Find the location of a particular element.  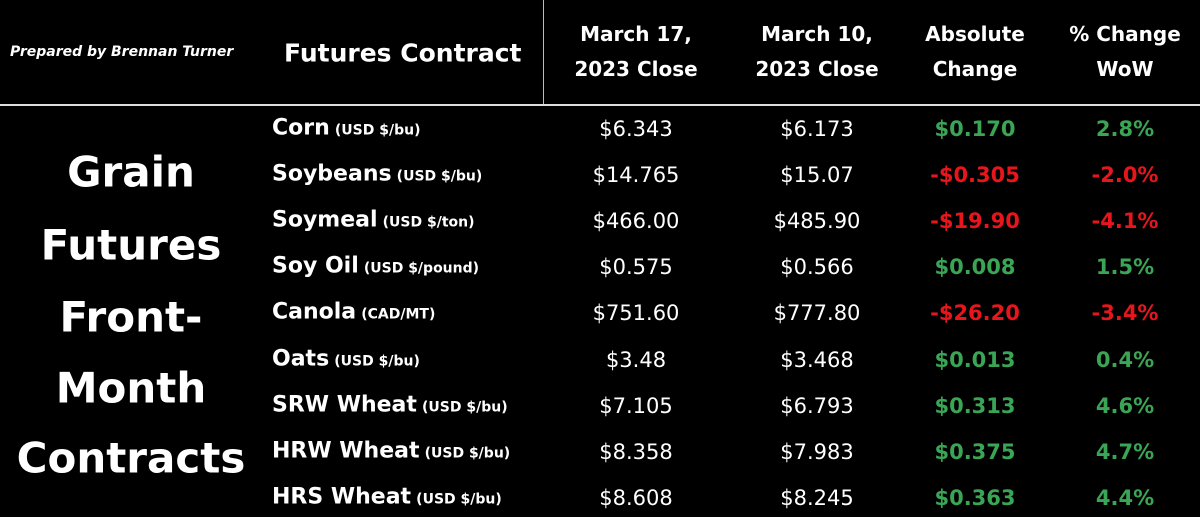

change-cell: -$26.20 is located at coordinates (975, 313).